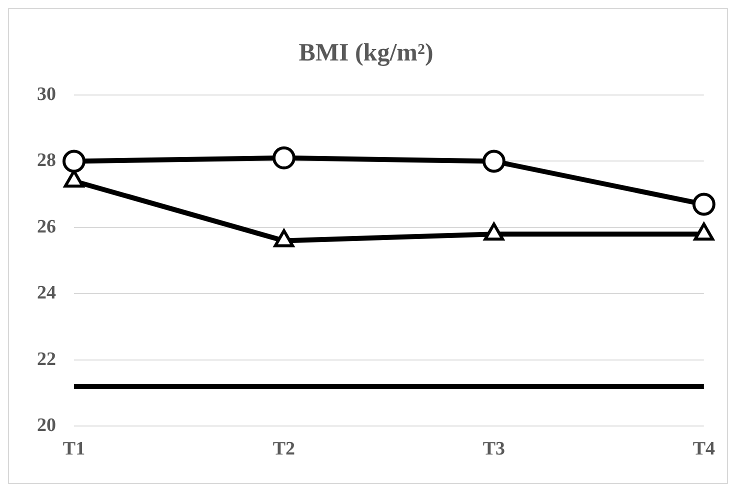 Image resolution: width=736 pixels, height=492 pixels. Describe the element at coordinates (46, 425) in the screenshot. I see `y-tick-label: 20` at that location.